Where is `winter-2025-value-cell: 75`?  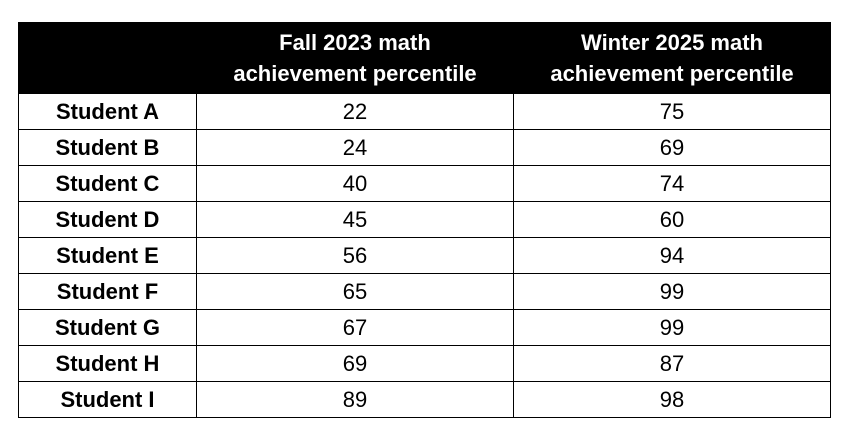
winter-2025-value-cell: 75 is located at coordinates (672, 111).